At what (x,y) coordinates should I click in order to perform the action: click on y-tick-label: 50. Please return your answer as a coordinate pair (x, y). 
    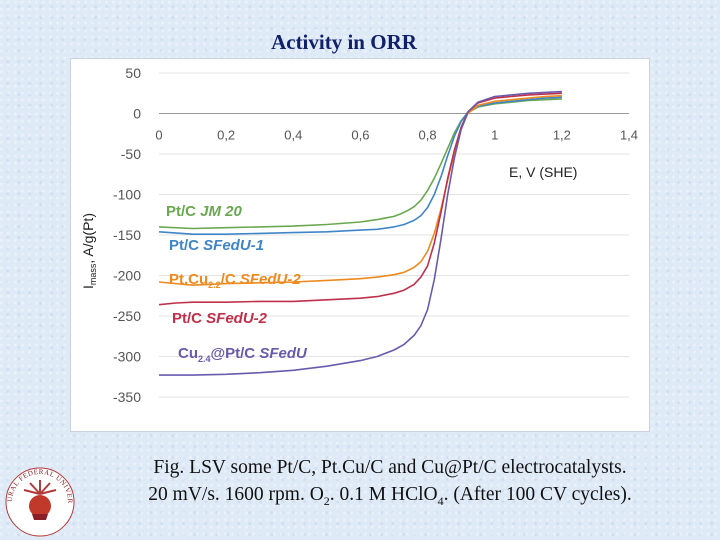
    Looking at the image, I should click on (133, 73).